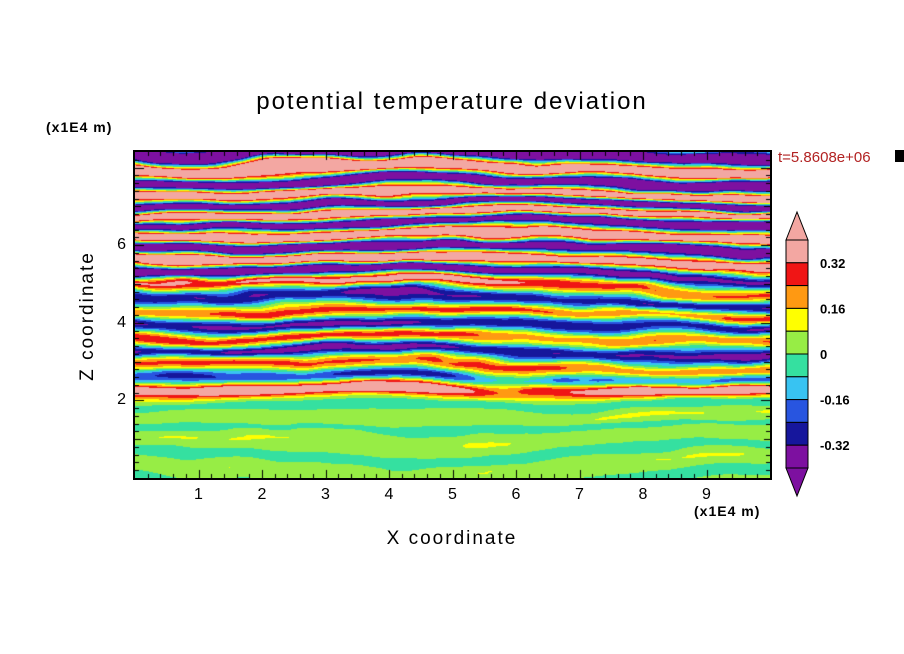  Describe the element at coordinates (832, 263) in the screenshot. I see `colorbar-tick-label: 0.32` at that location.